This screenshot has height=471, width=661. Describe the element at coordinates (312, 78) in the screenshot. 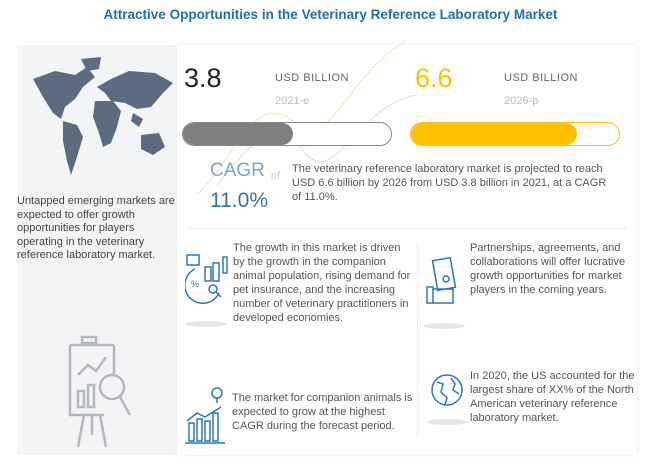

I see `unit-2021: USD BILLION` at that location.